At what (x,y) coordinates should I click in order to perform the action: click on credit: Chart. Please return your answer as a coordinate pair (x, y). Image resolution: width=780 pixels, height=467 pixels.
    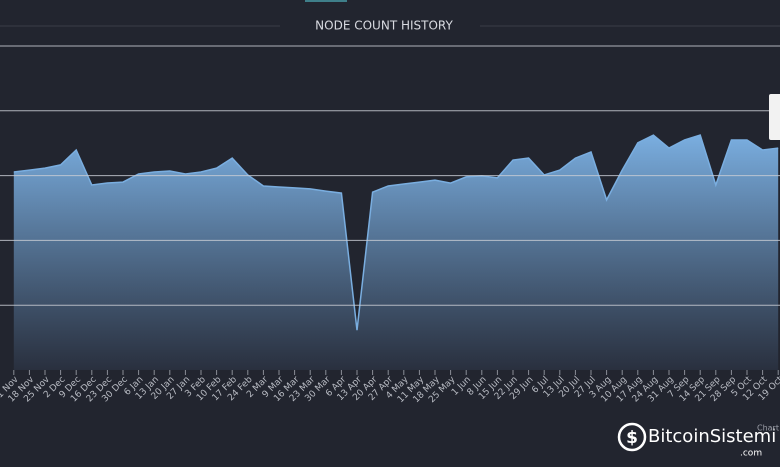
    Looking at the image, I should click on (768, 428).